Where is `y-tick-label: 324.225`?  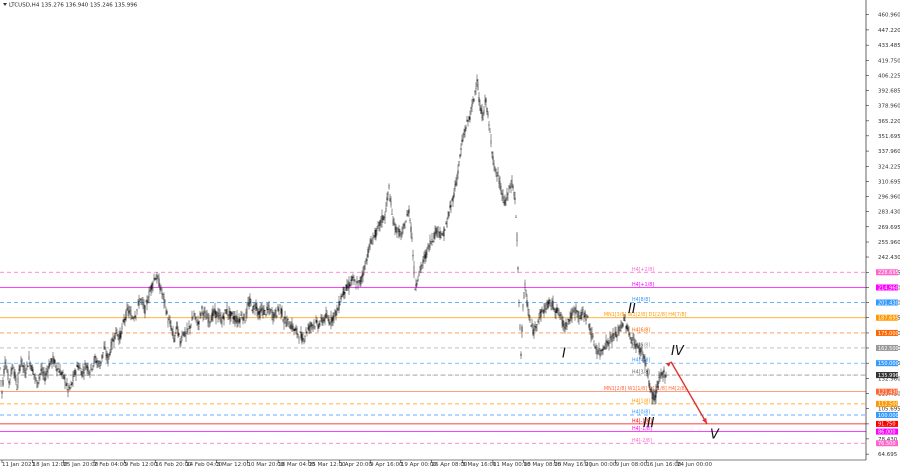 y-tick-label: 324.225 is located at coordinates (889, 167).